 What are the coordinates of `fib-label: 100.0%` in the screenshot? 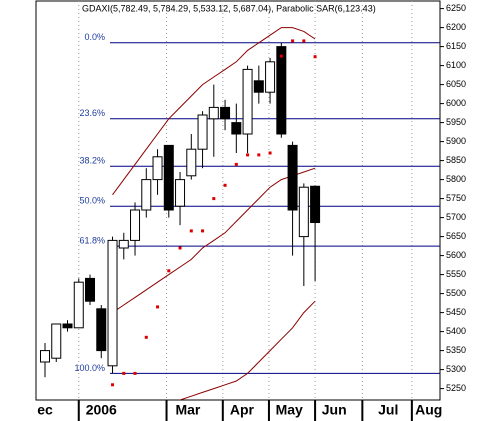 It's located at (89, 368).